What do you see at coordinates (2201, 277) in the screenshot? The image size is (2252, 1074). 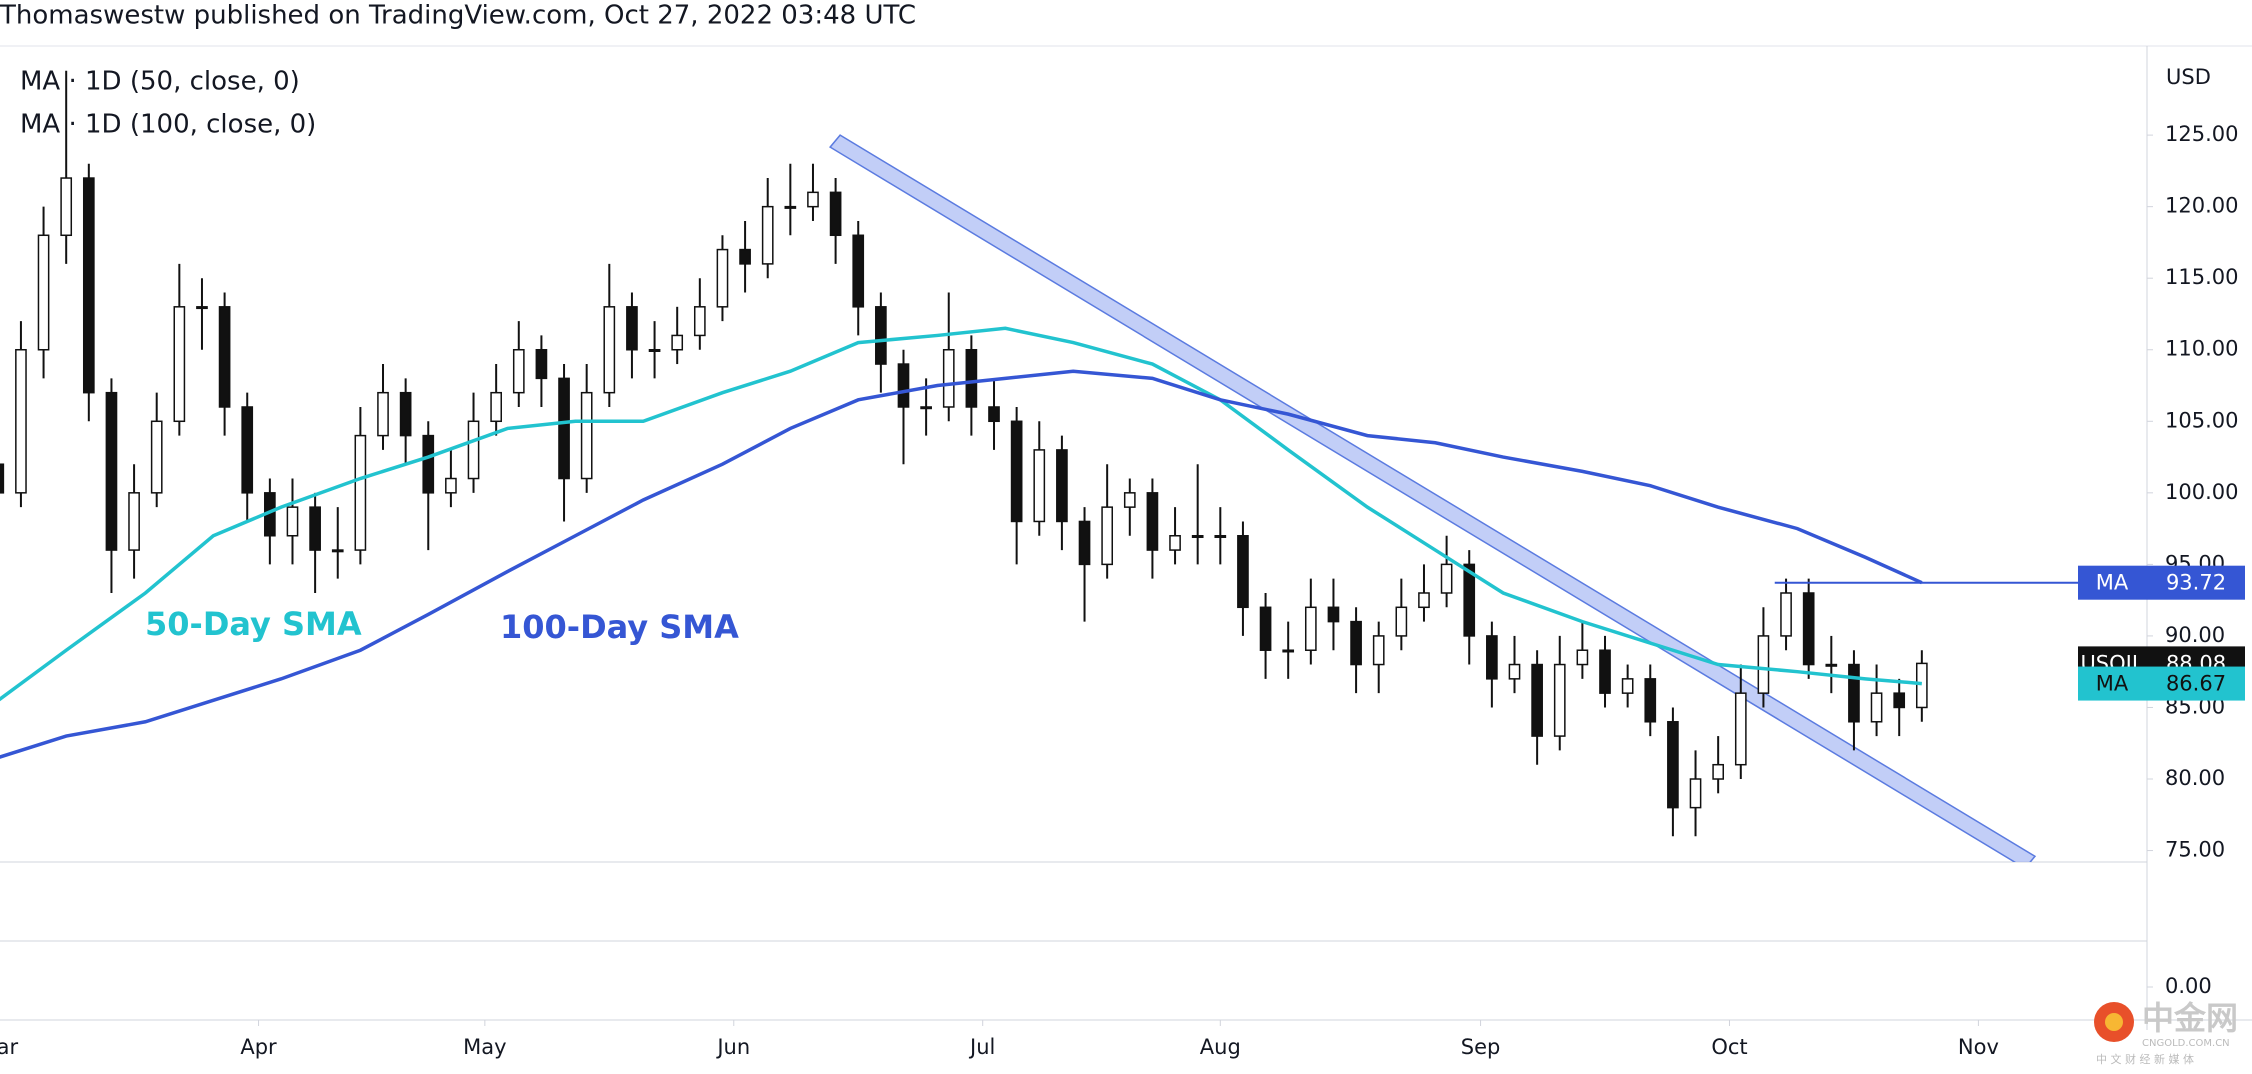 I see `y-tick-label: 115.00` at bounding box center [2201, 277].